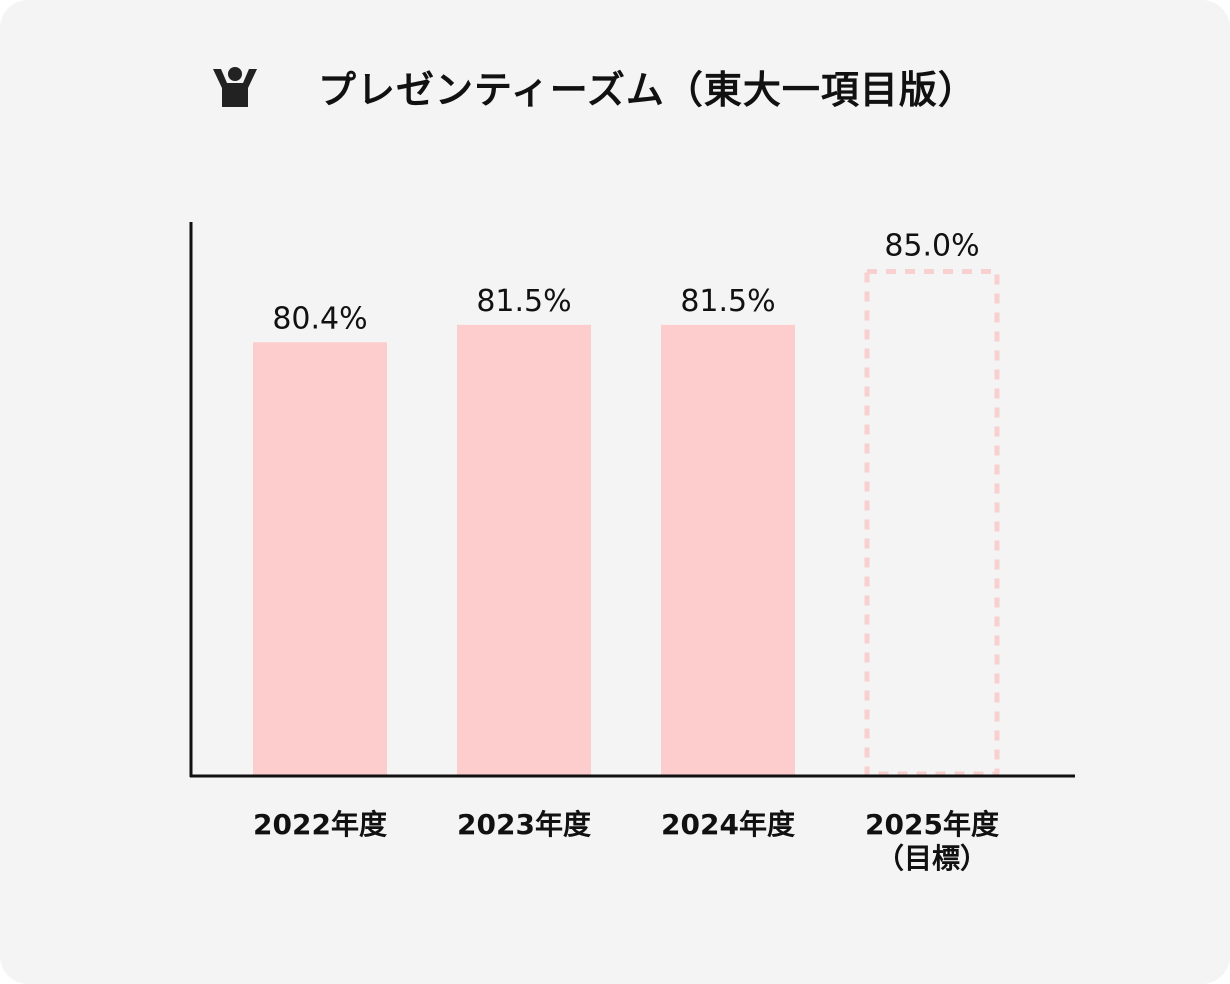 The image size is (1230, 984). I want to click on category-note-3: （目標）, so click(932, 858).